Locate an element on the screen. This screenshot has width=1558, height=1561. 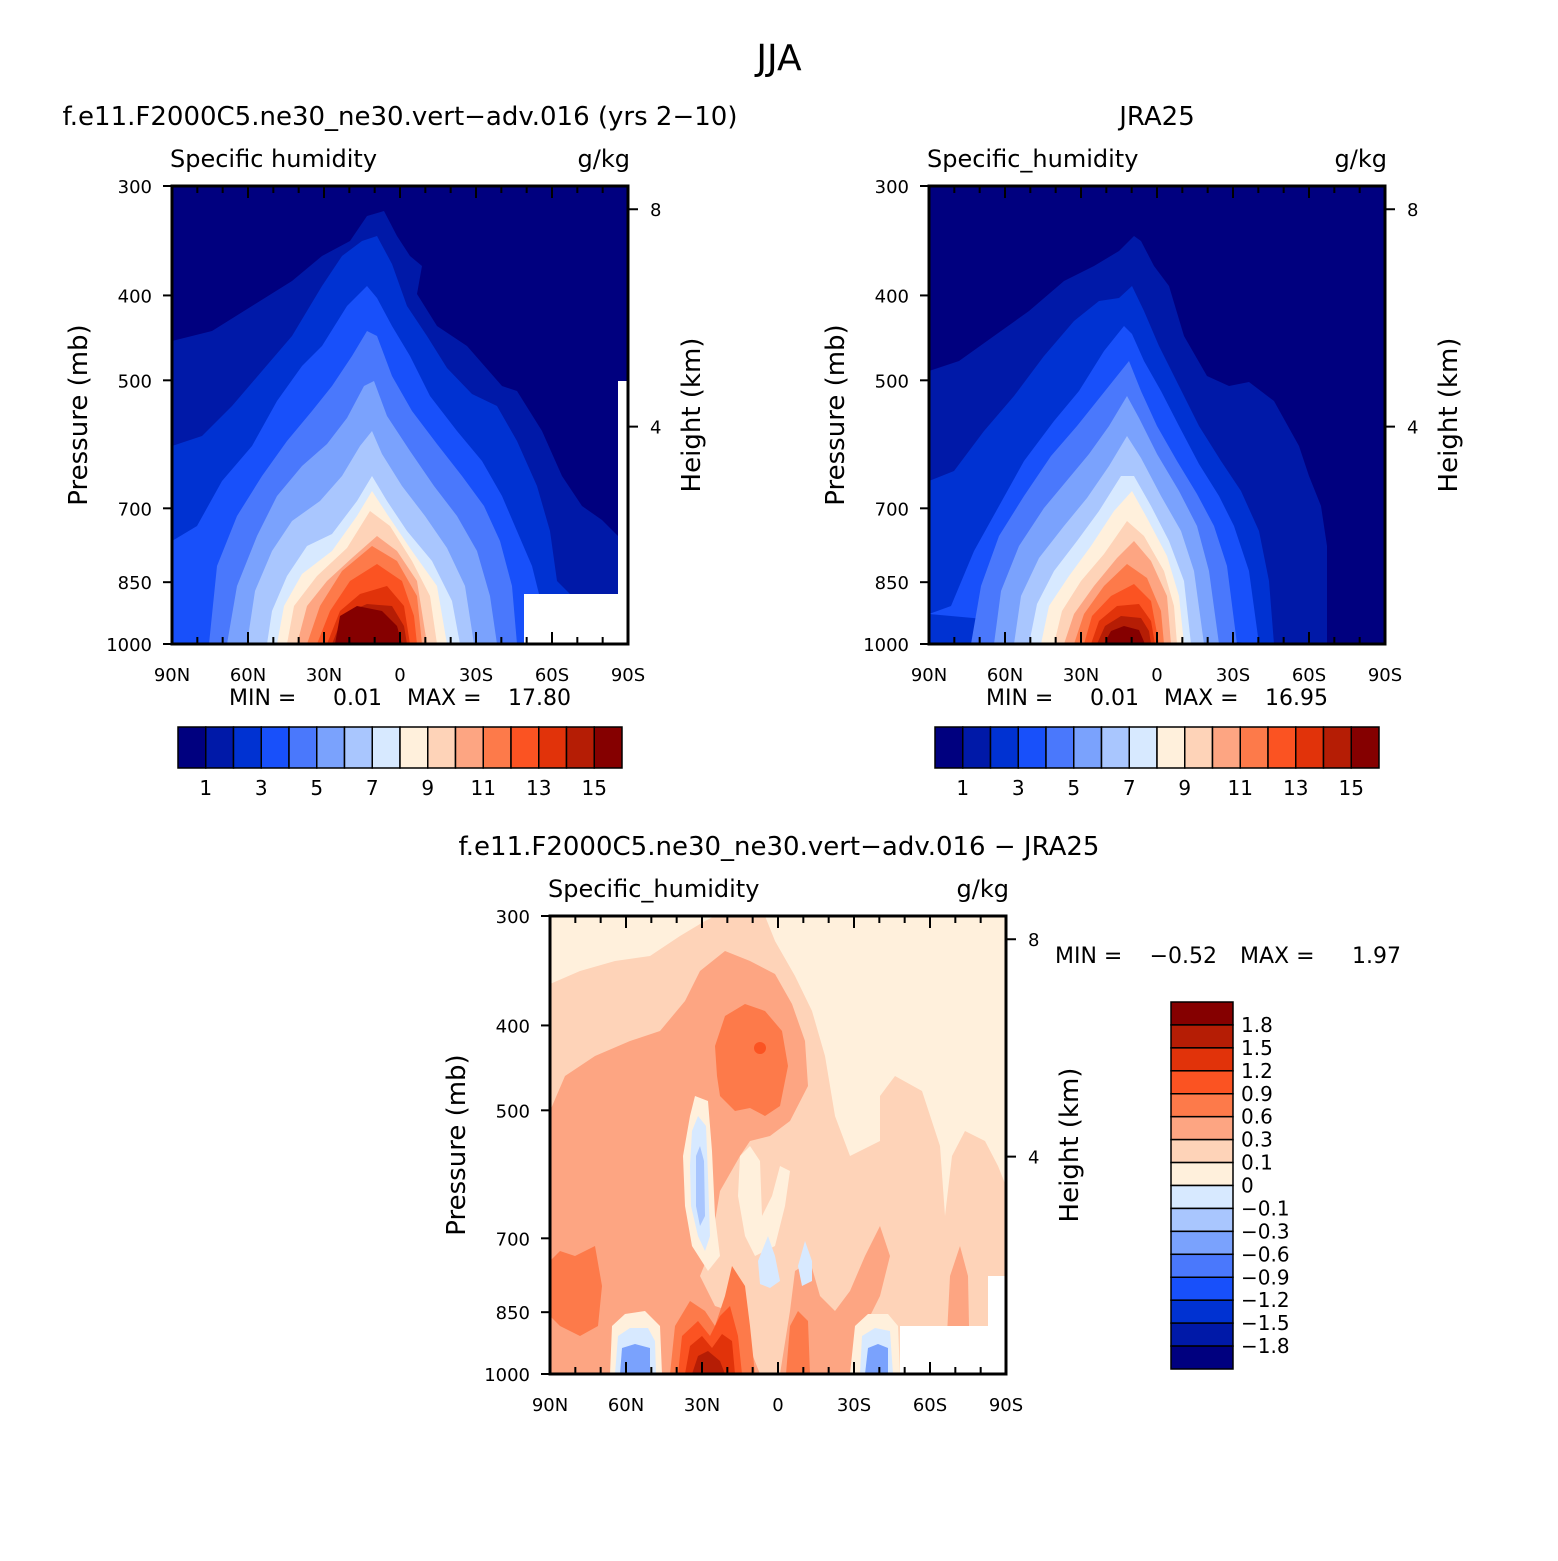
colorbar-label: 1 is located at coordinates (205, 788).